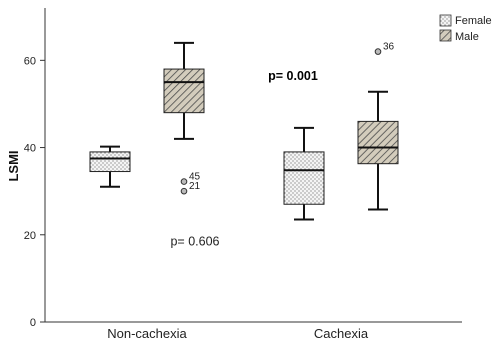 The image size is (492, 346). Describe the element at coordinates (473, 21) in the screenshot. I see `legend-label-female: Female` at that location.